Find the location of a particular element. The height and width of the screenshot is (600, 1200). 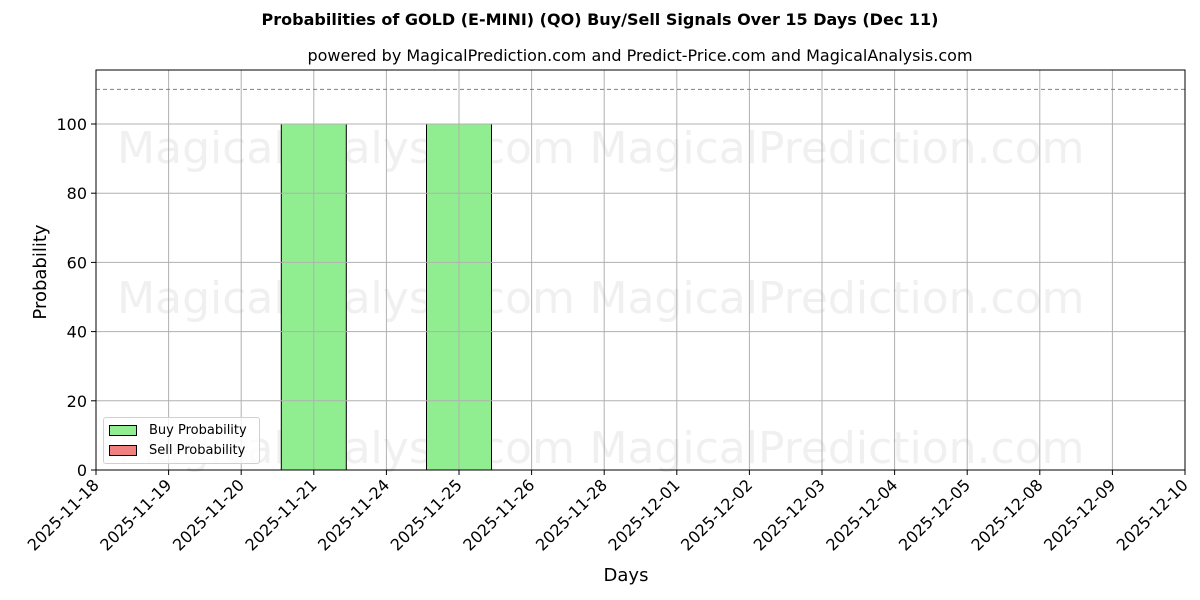

y-tick-label: 100 is located at coordinates (71, 124).